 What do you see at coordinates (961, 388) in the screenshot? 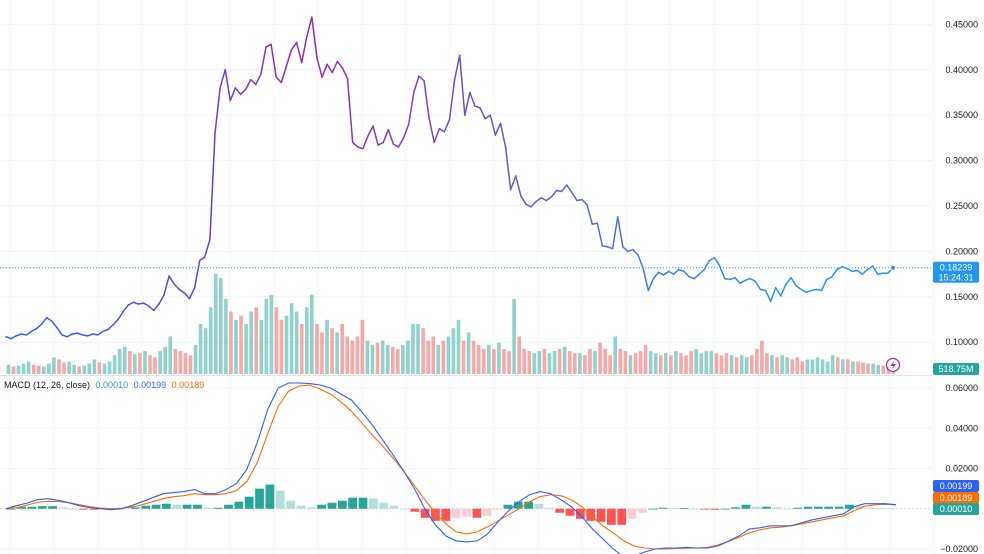
I see `macd-tick-label: 0.06000` at bounding box center [961, 388].